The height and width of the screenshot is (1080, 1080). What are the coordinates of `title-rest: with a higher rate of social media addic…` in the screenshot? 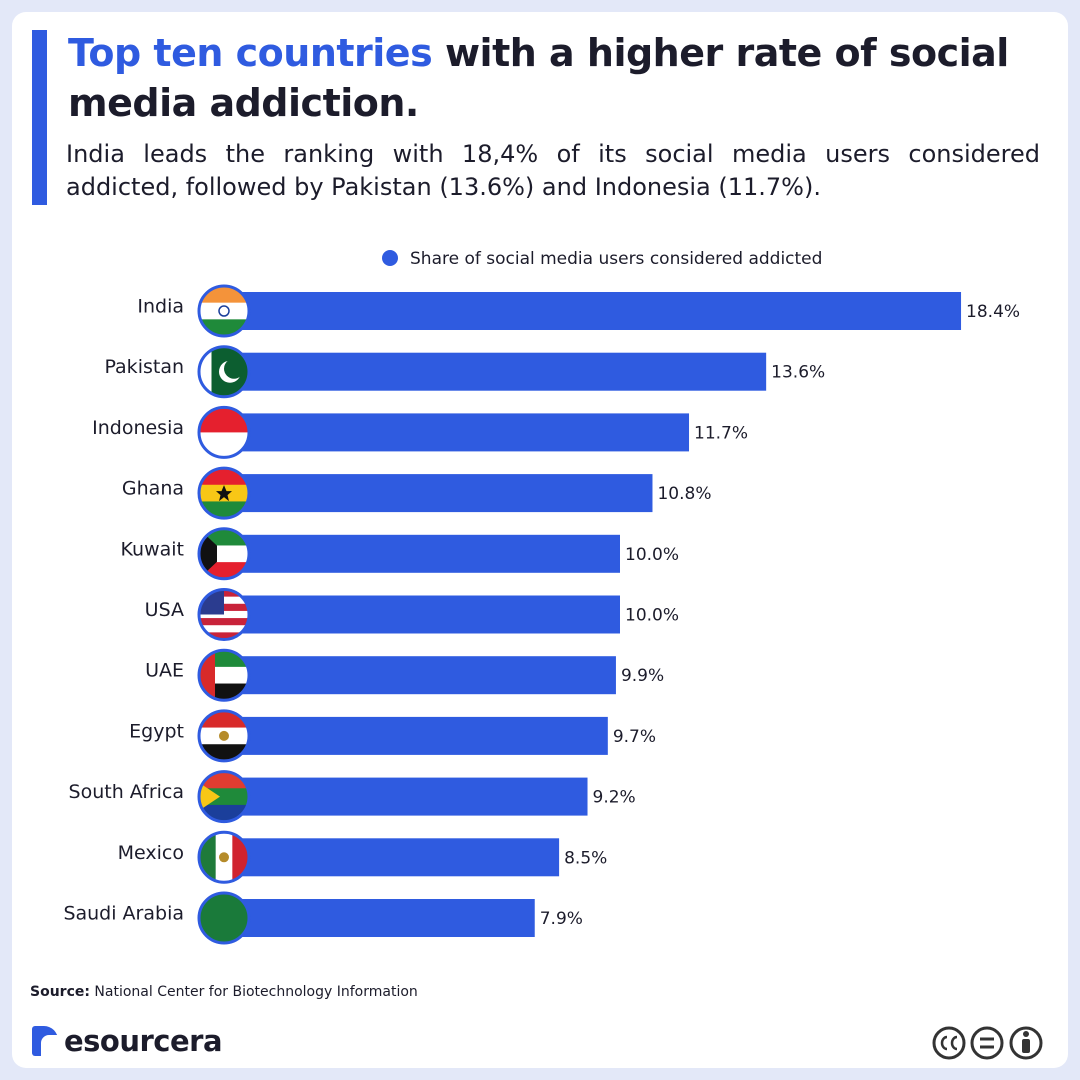 It's located at (538, 78).